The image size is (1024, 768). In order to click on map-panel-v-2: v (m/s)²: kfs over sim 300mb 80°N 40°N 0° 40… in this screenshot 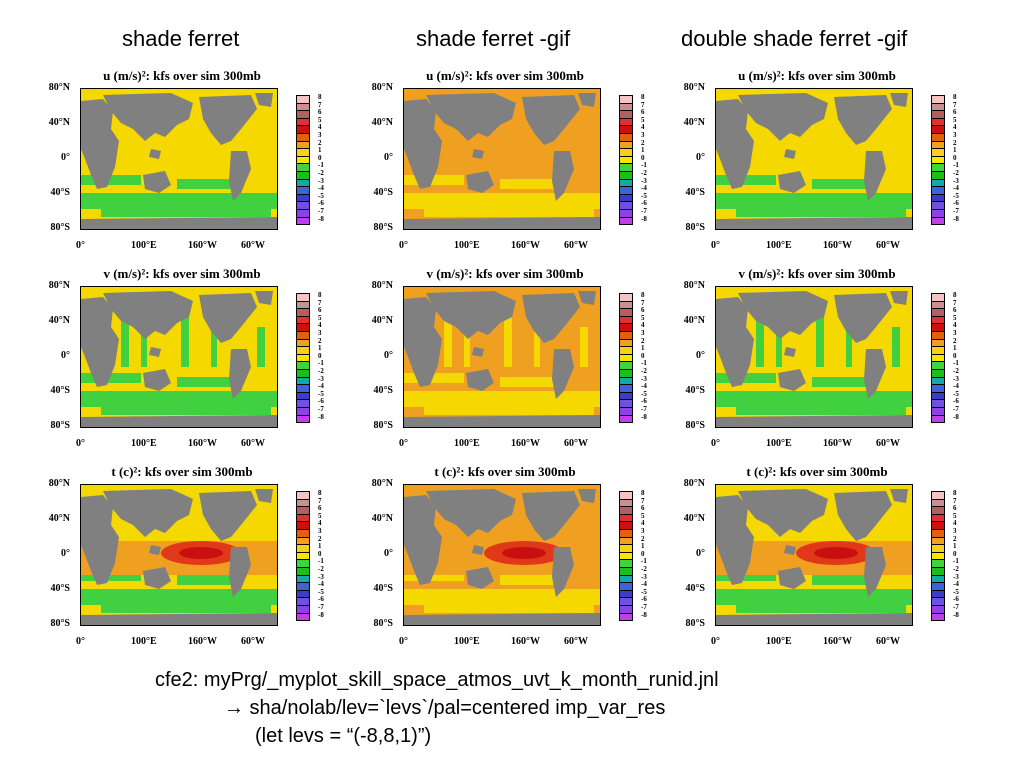, I will do `click(487, 366)`.